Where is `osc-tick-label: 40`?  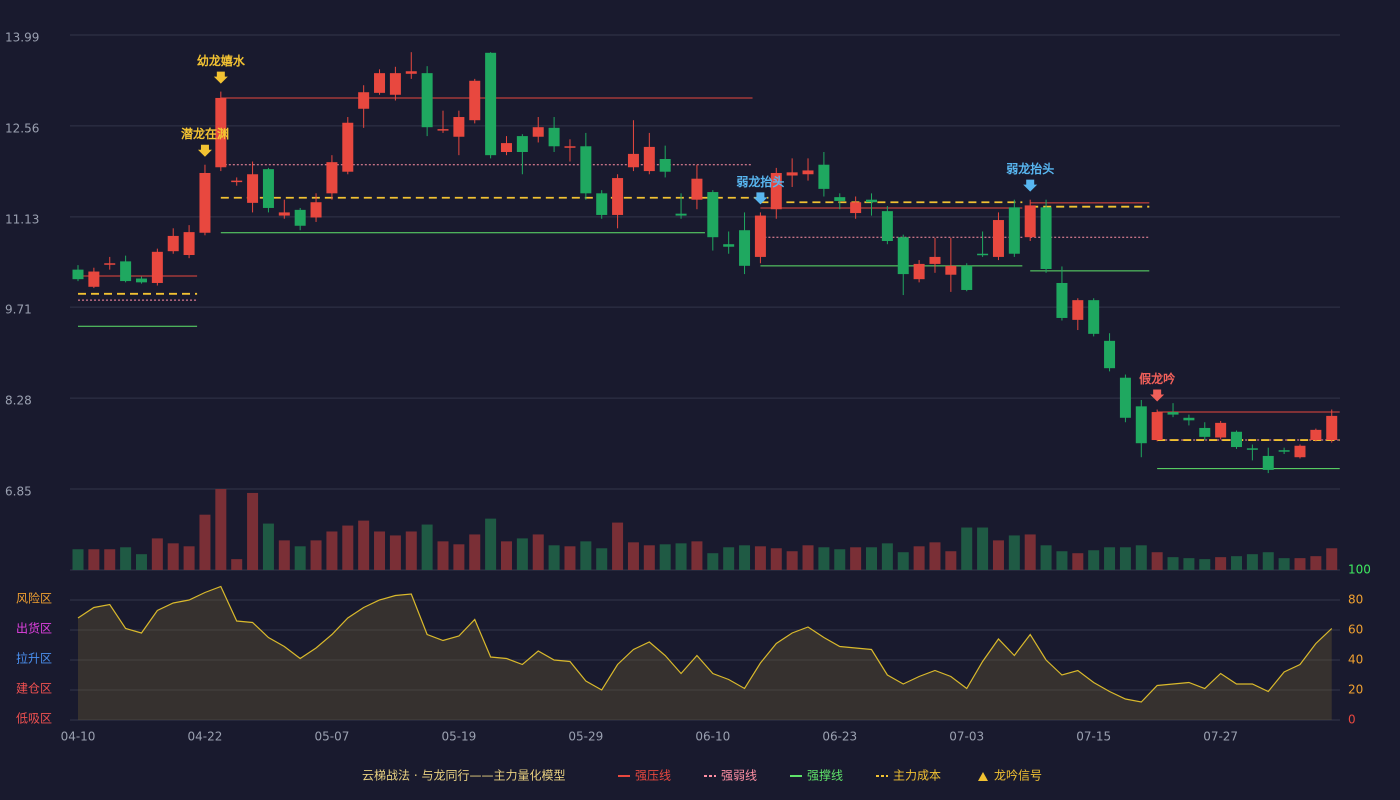
osc-tick-label: 40 is located at coordinates (1355, 660).